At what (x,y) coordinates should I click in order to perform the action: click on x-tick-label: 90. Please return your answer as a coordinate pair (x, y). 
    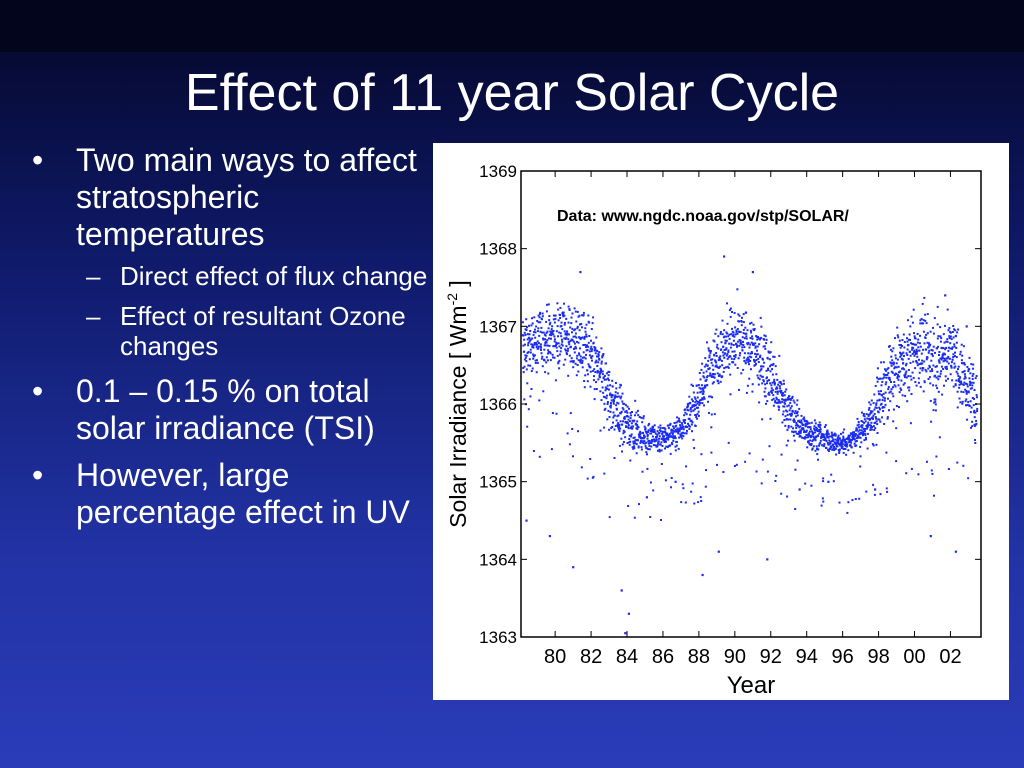
    Looking at the image, I should click on (735, 657).